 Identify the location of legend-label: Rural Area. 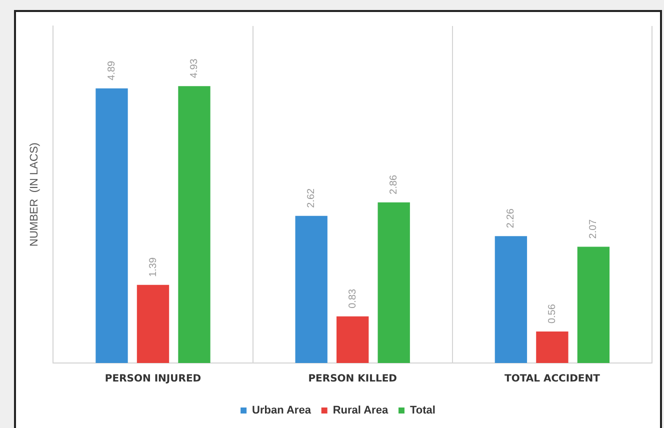
(360, 410).